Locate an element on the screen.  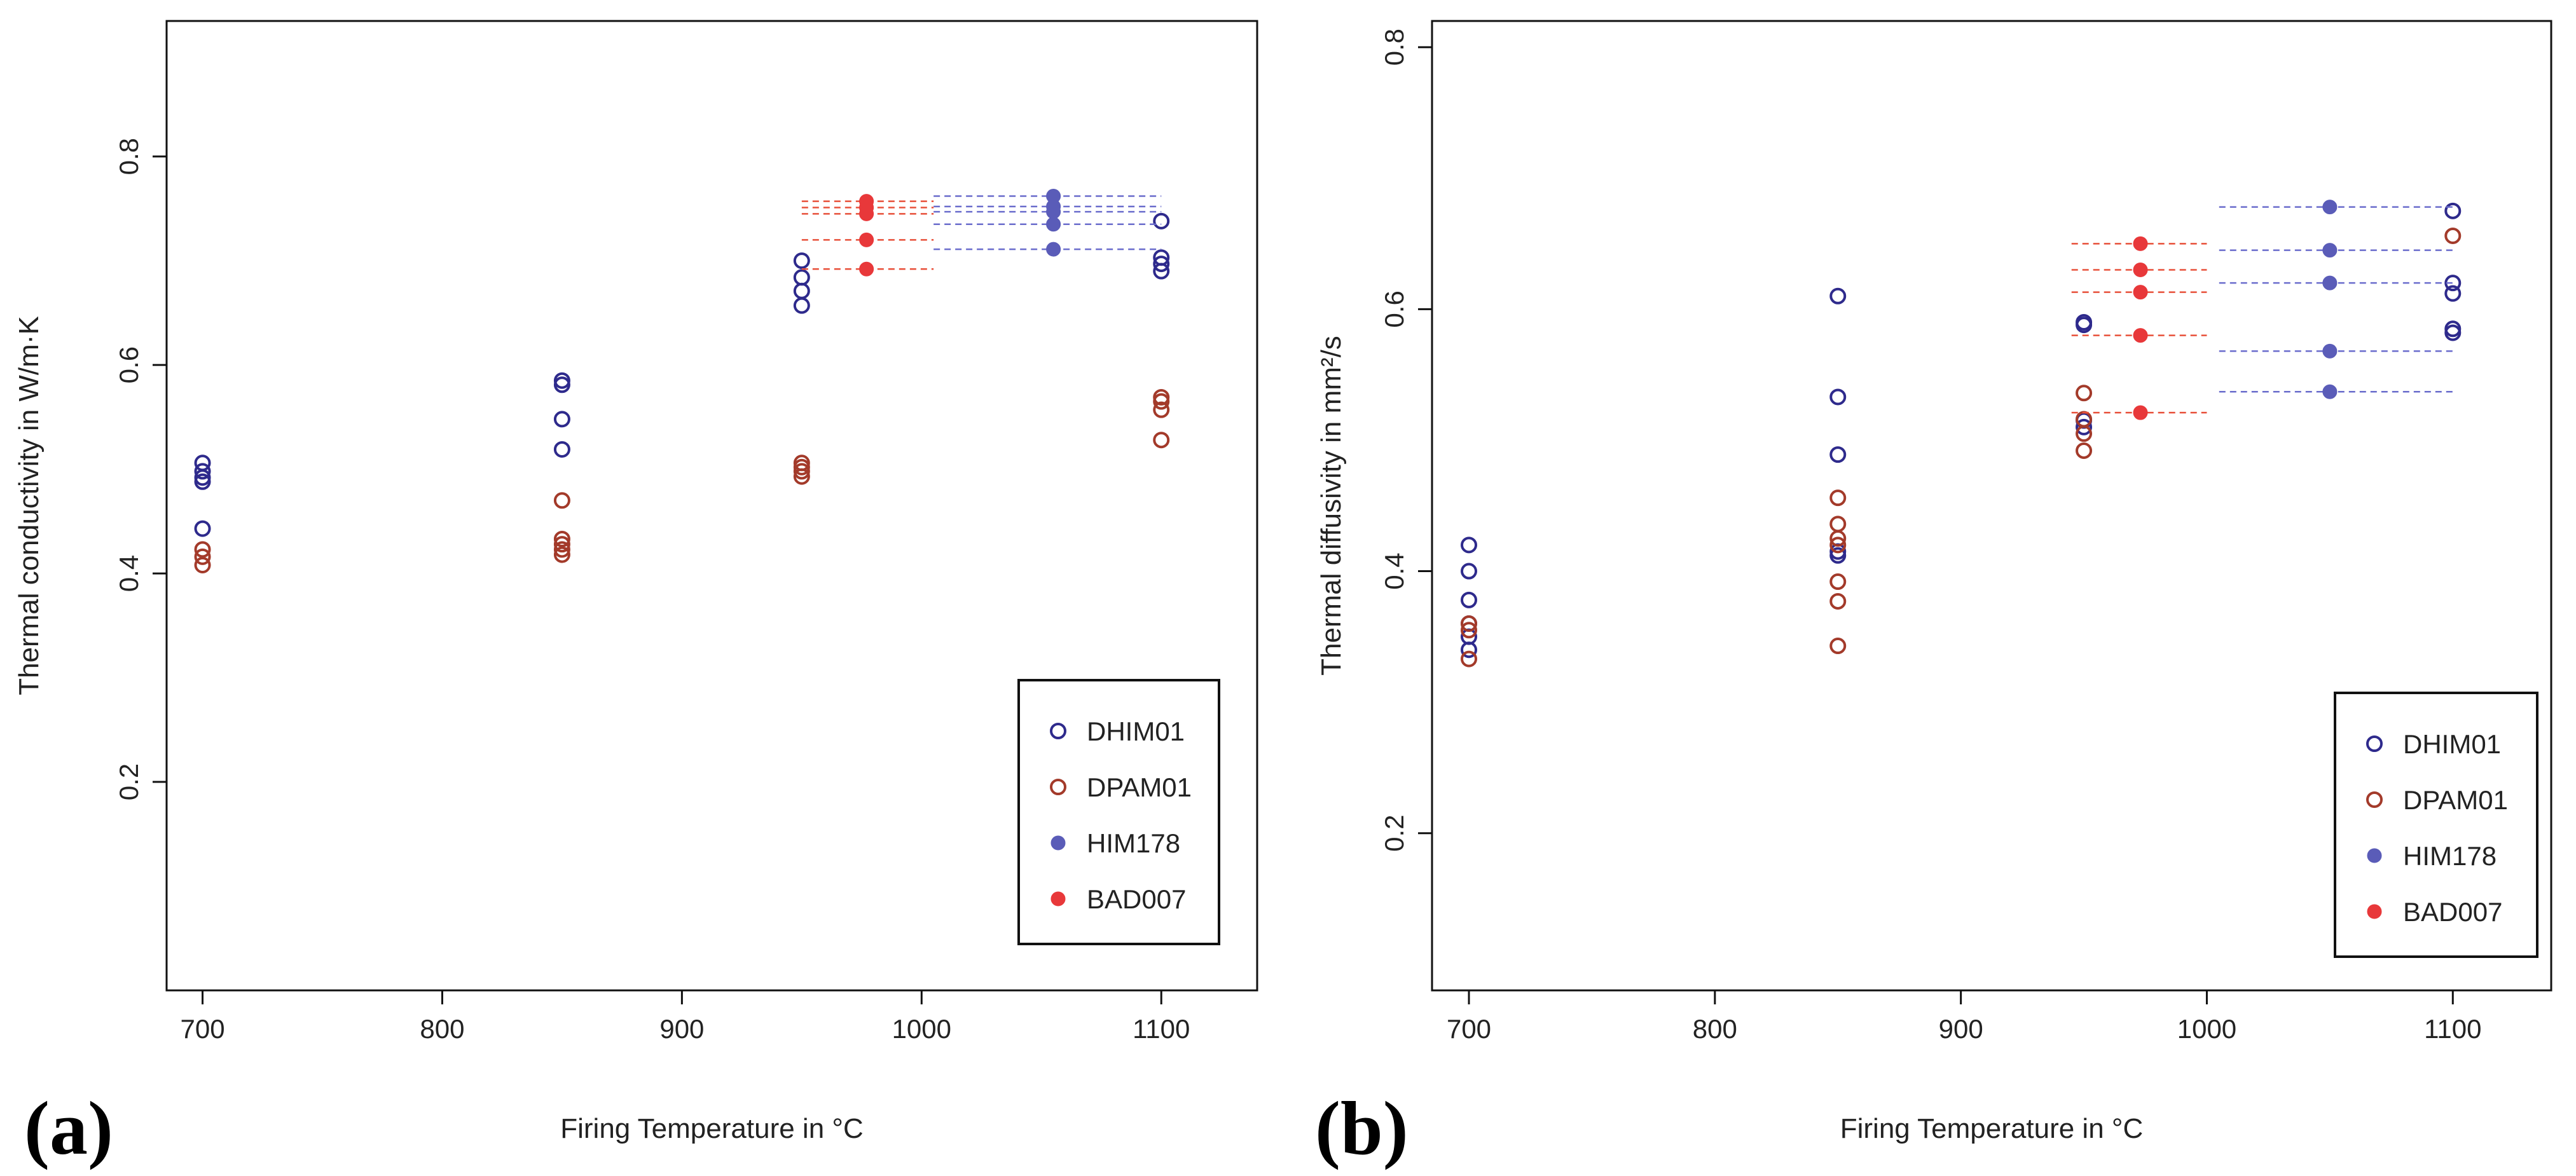
panel-a-legend-label-him178: HIM178 is located at coordinates (1133, 843).